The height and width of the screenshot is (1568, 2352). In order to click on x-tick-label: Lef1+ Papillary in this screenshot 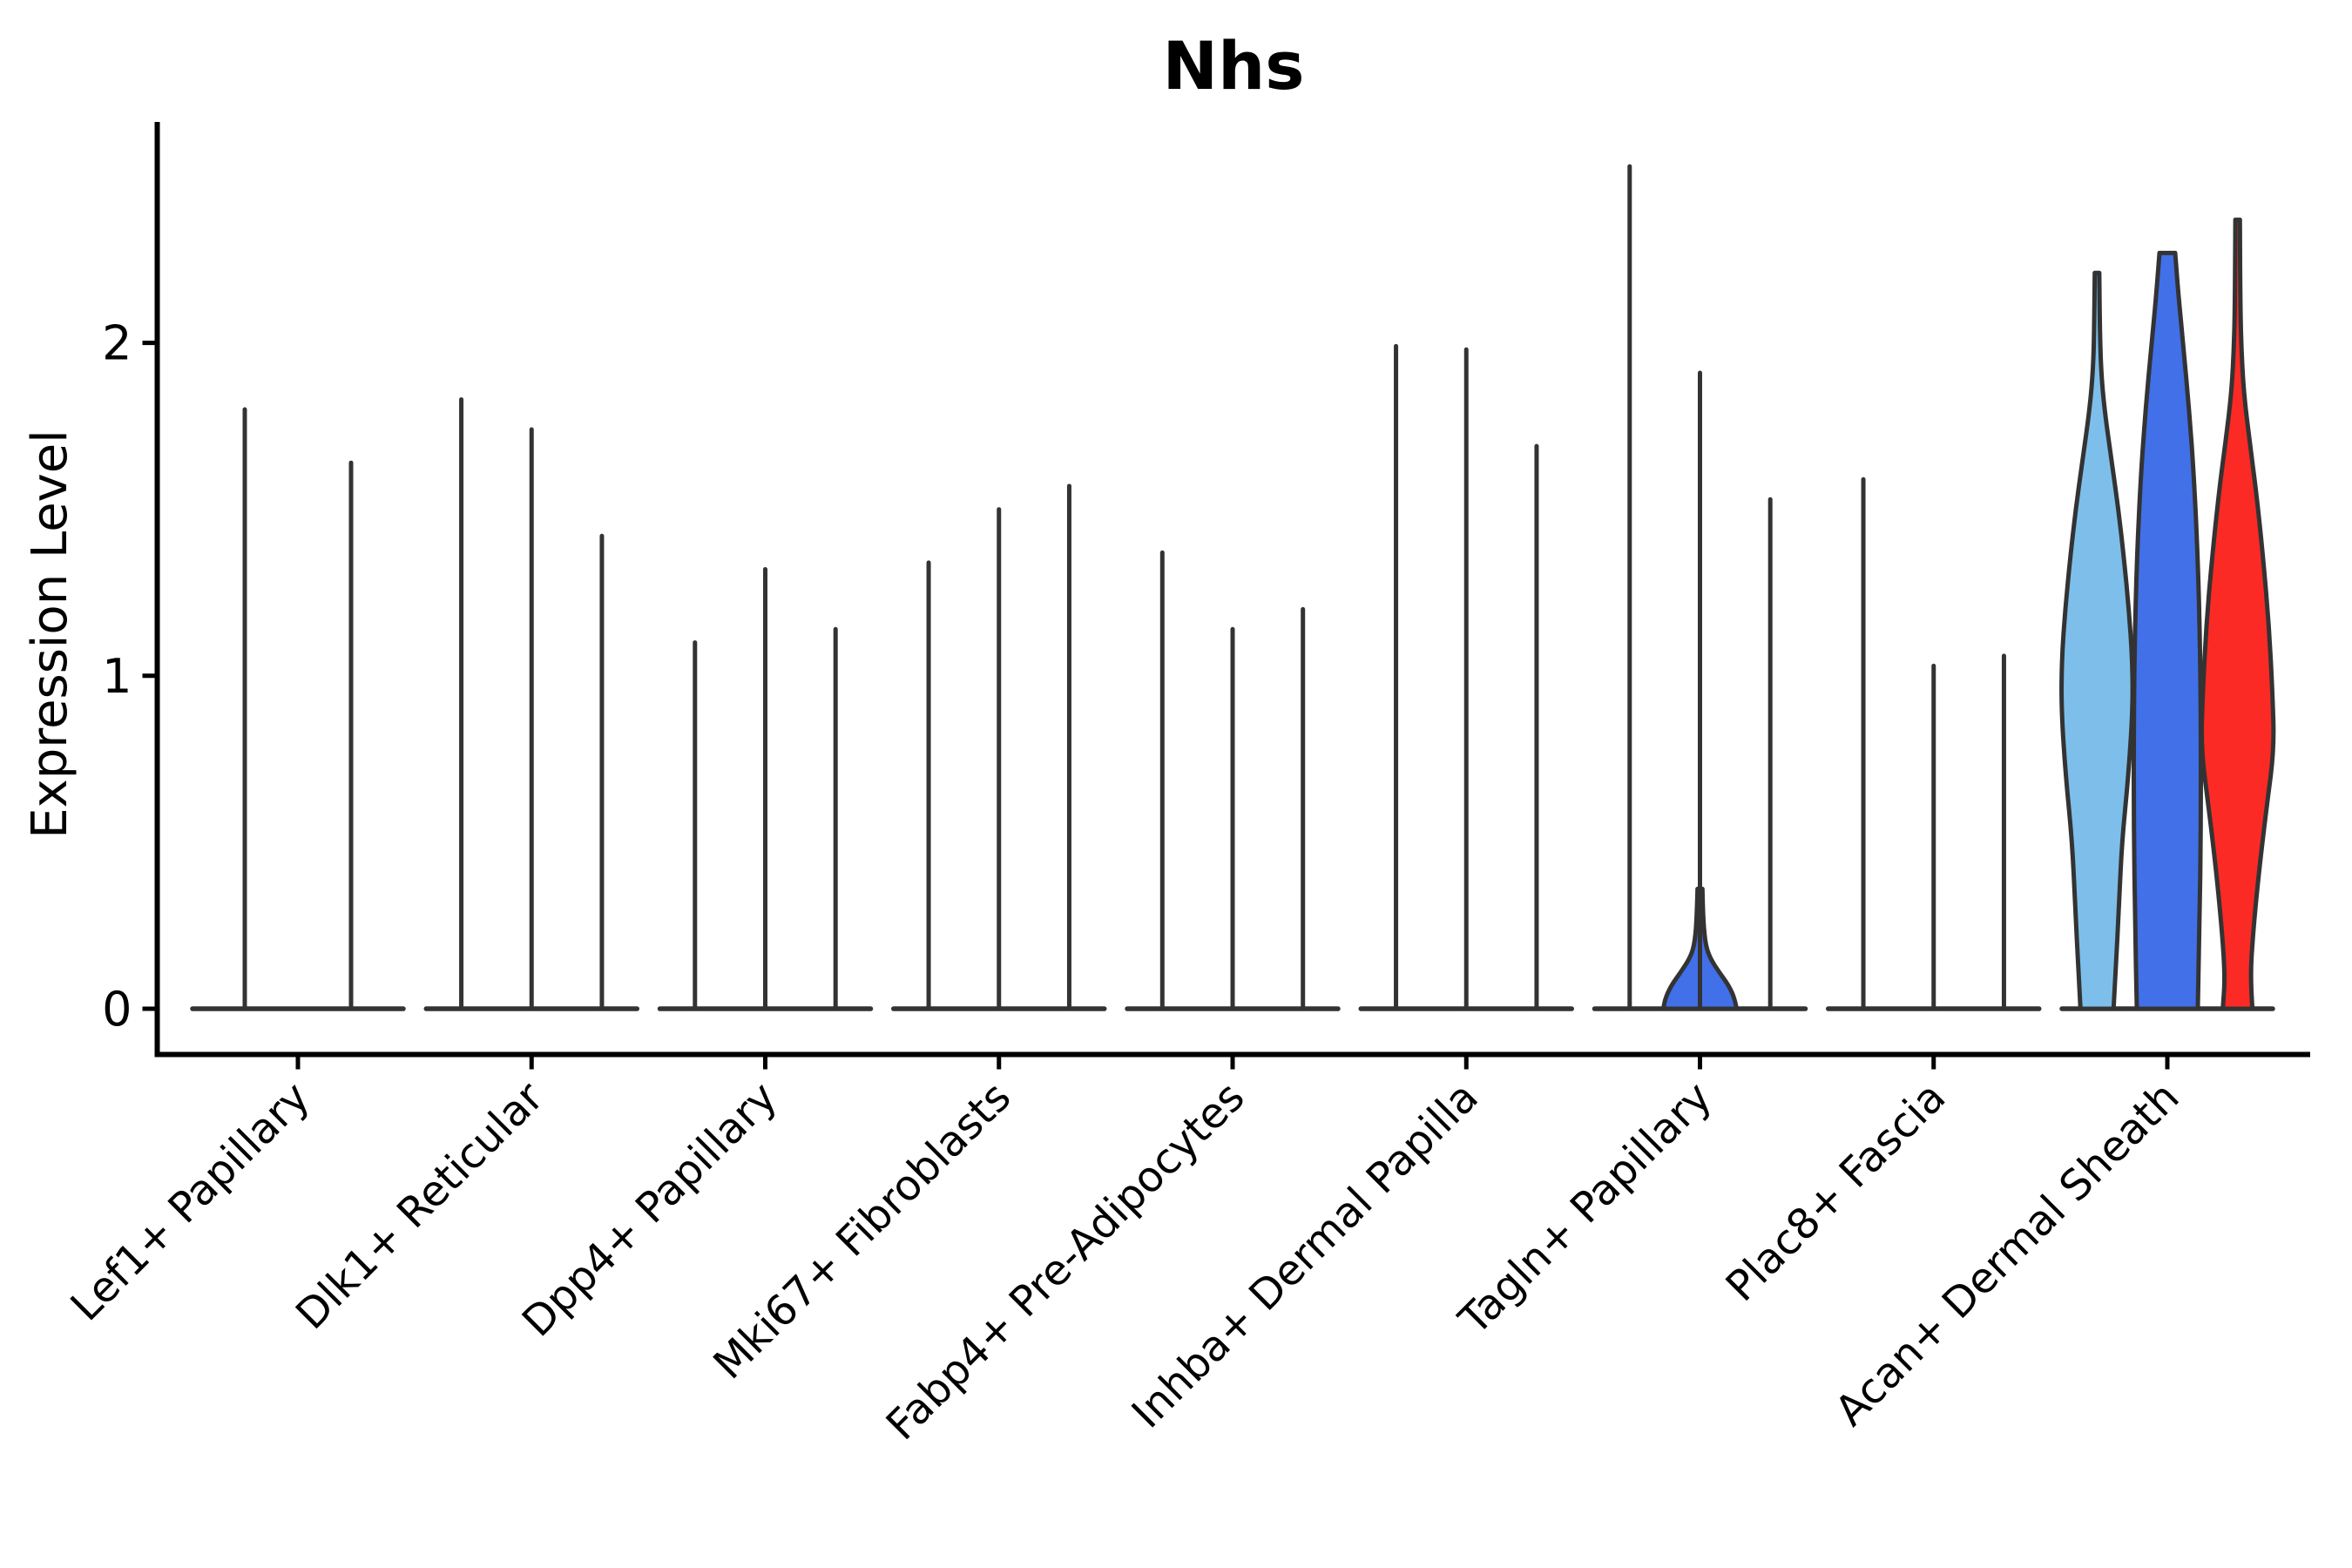, I will do `click(191, 1201)`.